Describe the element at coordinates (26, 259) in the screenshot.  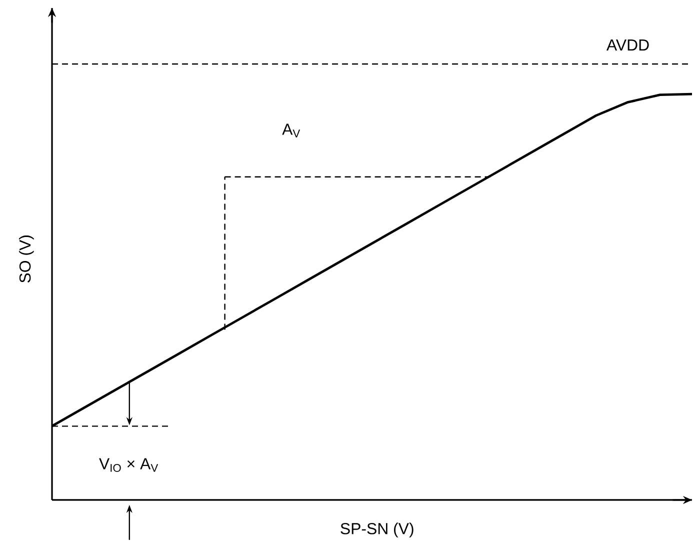
I see `y-axis-title: SO (V)` at that location.